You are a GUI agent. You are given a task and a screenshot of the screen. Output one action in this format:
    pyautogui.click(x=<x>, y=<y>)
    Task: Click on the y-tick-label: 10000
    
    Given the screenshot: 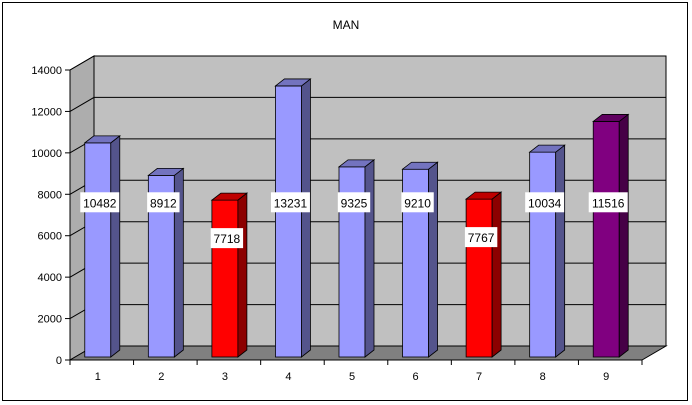 What is the action you would take?
    pyautogui.click(x=46, y=154)
    